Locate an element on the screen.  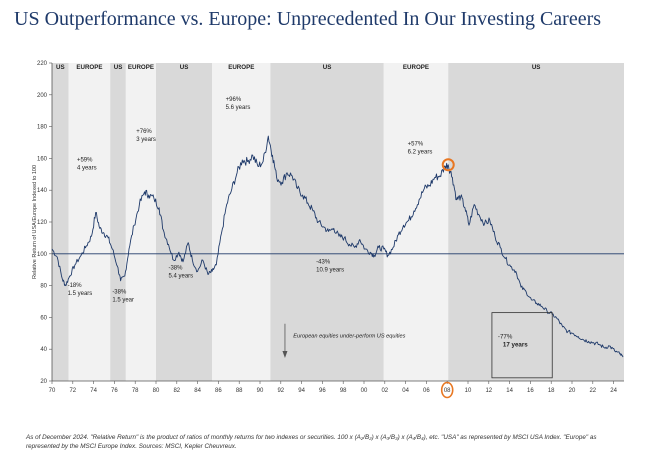
x-tick-label: 20 is located at coordinates (572, 391).